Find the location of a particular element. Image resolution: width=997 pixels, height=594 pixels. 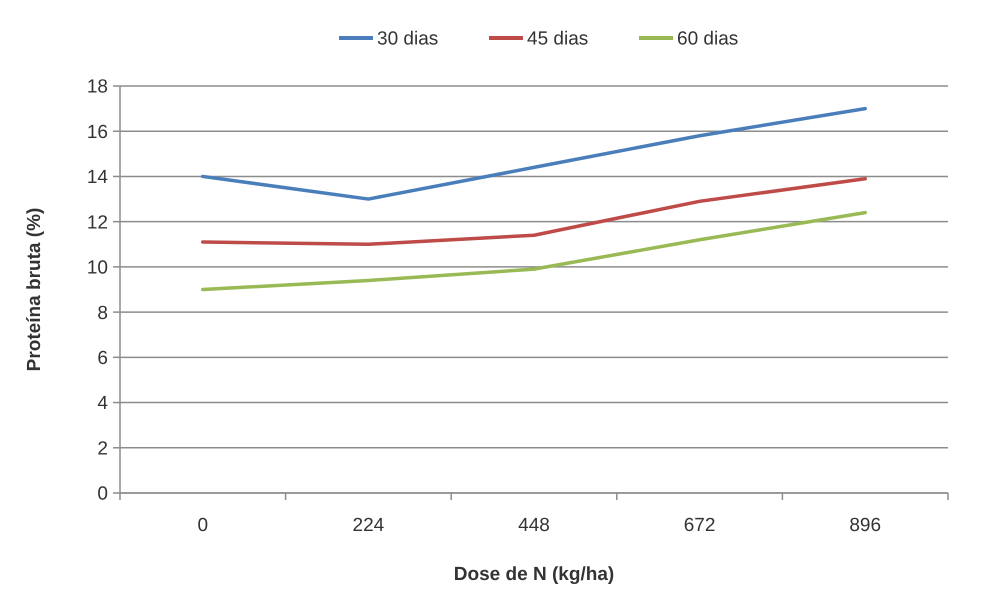

y-tick-label: 0 is located at coordinates (102, 494).